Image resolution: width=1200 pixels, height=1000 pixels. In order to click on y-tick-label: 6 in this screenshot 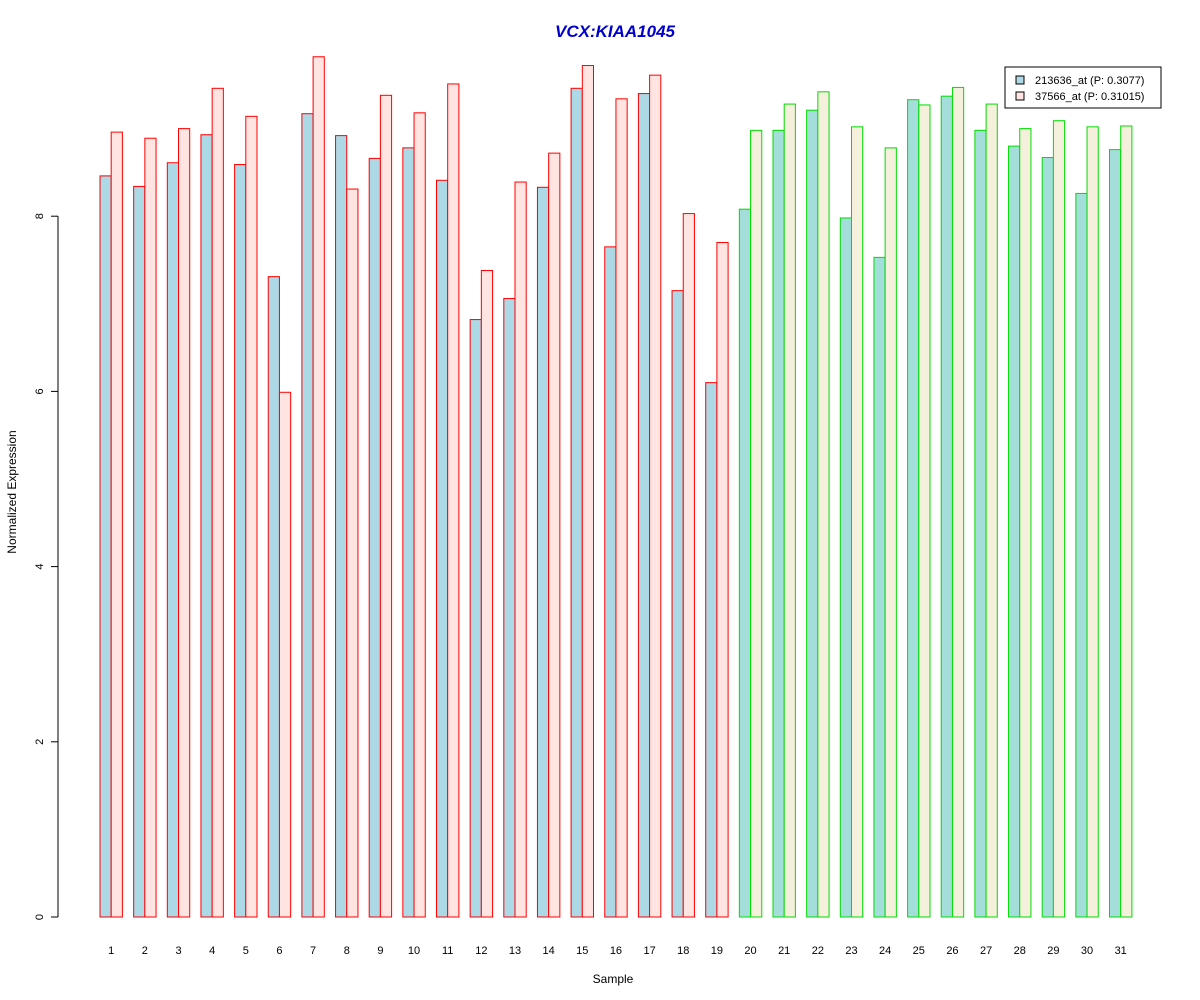, I will do `click(40, 391)`.